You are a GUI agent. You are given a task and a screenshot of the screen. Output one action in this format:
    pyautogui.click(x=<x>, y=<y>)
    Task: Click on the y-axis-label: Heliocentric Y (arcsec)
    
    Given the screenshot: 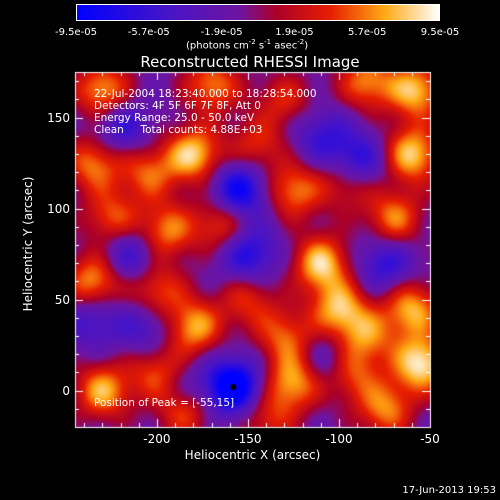 What is the action you would take?
    pyautogui.click(x=28, y=244)
    